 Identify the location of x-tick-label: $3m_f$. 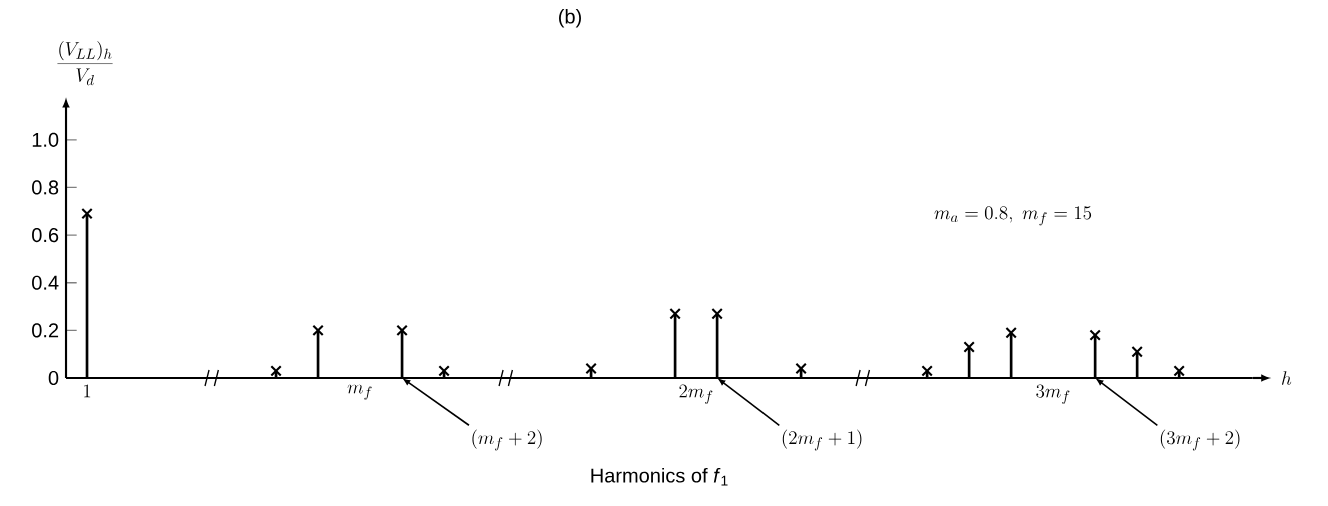
(1053, 394).